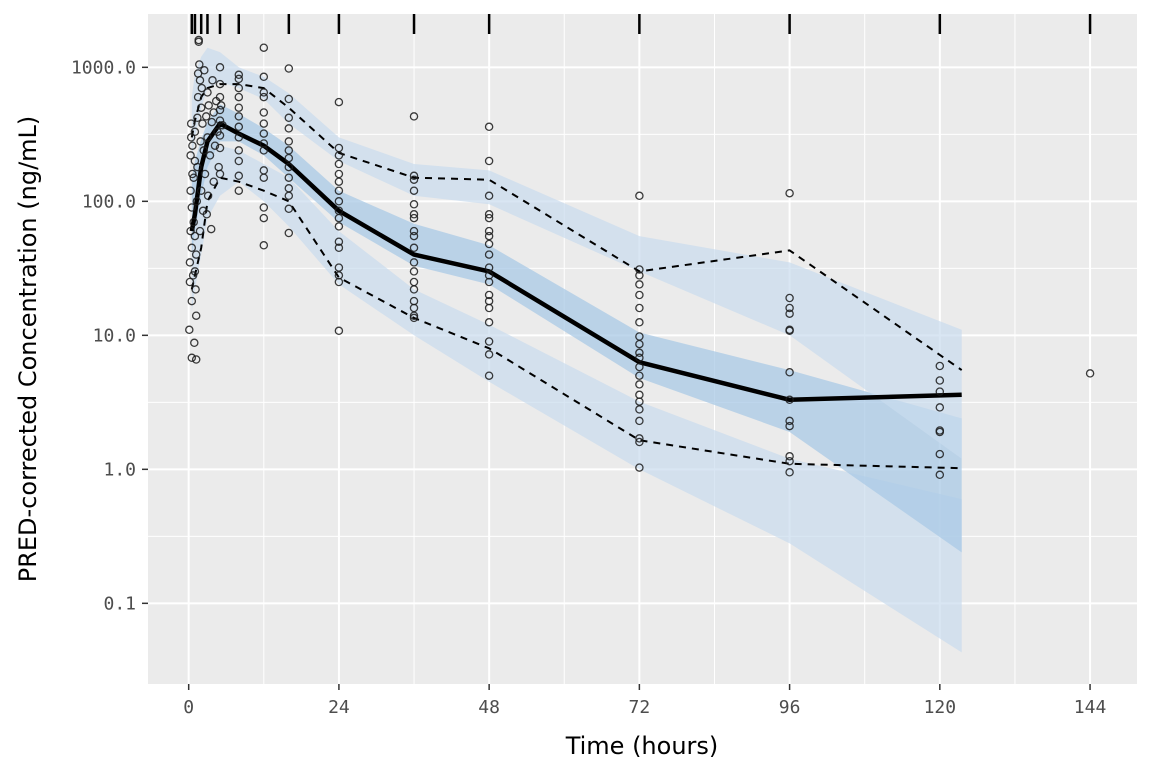 The width and height of the screenshot is (1152, 768). Describe the element at coordinates (940, 707) in the screenshot. I see `x-tick-label: 120` at that location.